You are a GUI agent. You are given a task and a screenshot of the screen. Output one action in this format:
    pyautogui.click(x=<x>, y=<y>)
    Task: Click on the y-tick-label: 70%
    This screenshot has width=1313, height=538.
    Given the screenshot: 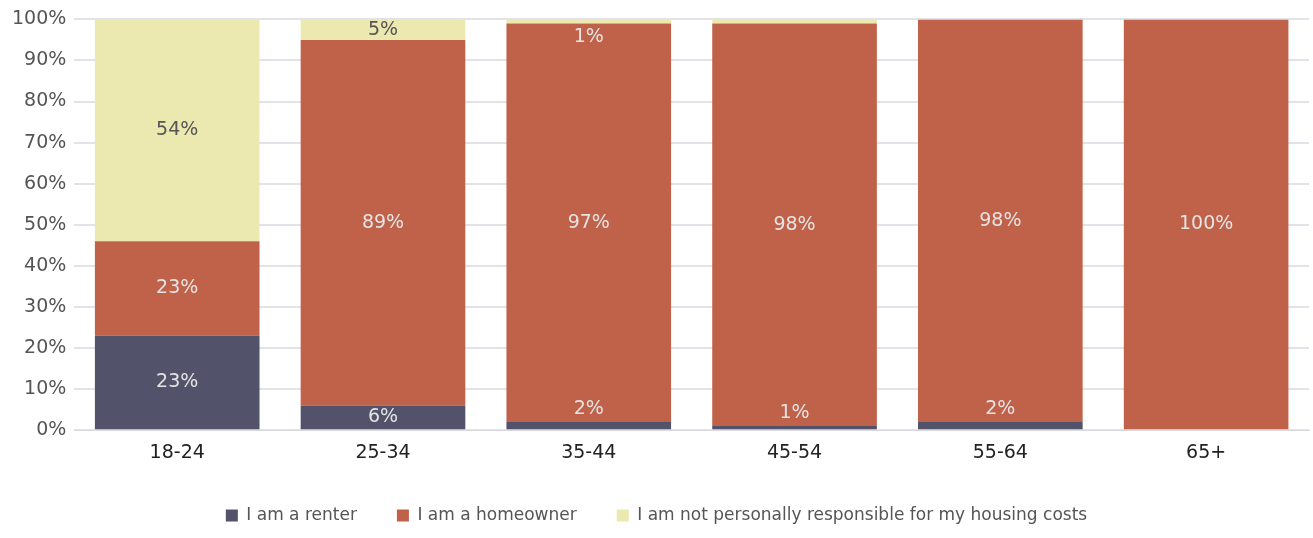 What is the action you would take?
    pyautogui.click(x=45, y=140)
    